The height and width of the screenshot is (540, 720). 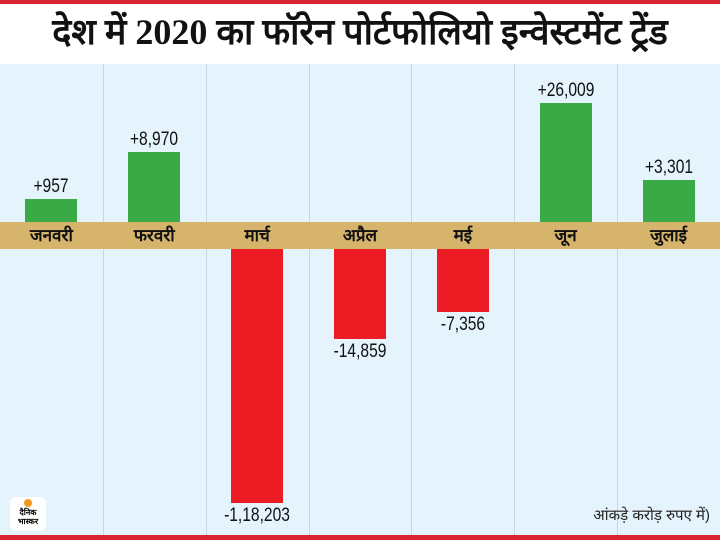 What do you see at coordinates (154, 140) in the screenshot?
I see `value-label: +8,970` at bounding box center [154, 140].